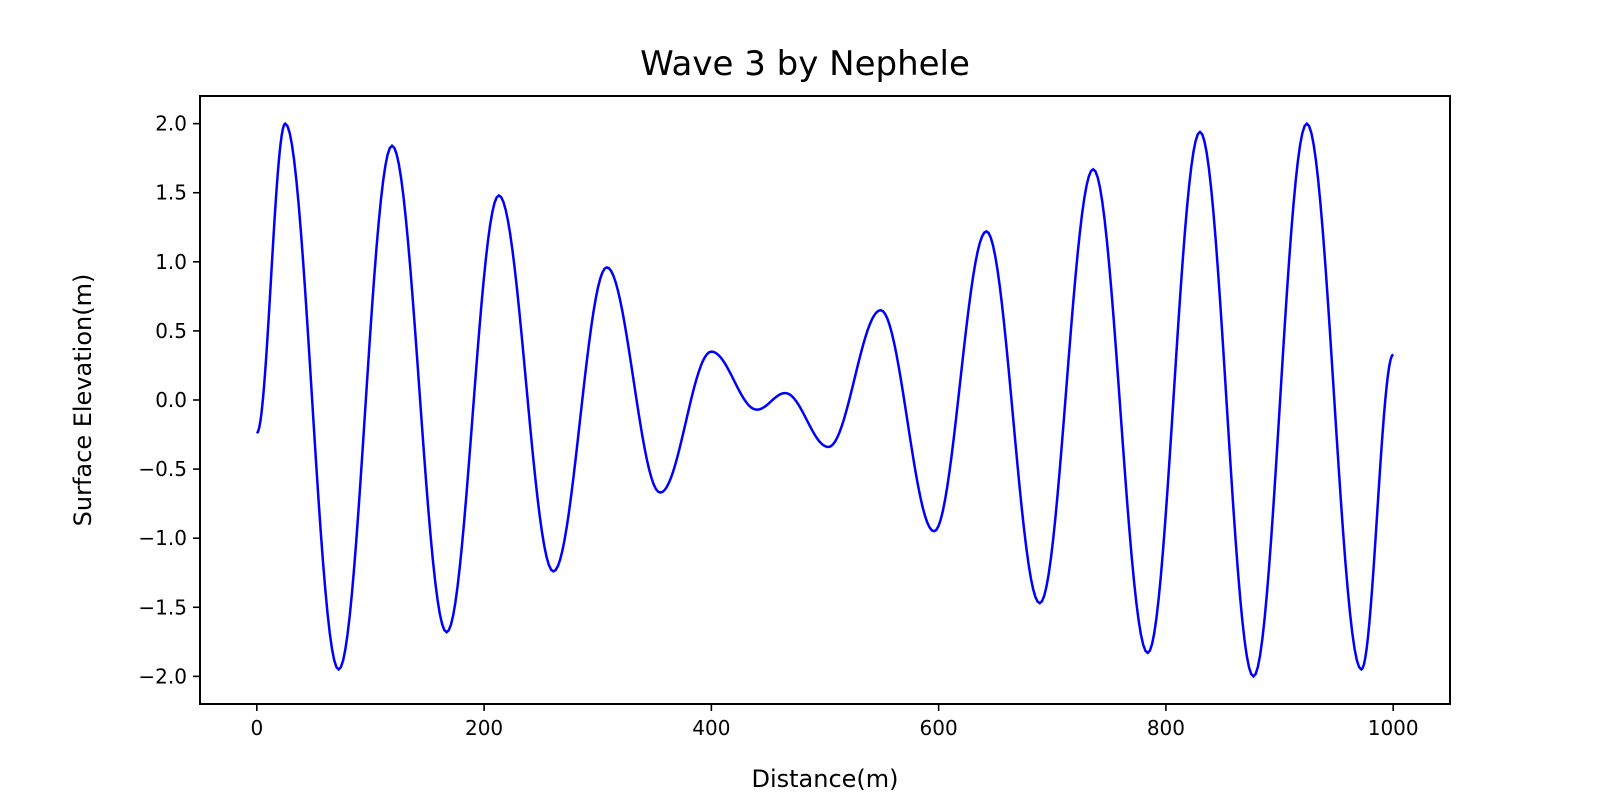 The height and width of the screenshot is (800, 1600). Describe the element at coordinates (162, 607) in the screenshot. I see `y-tick-label: −1.5` at that location.